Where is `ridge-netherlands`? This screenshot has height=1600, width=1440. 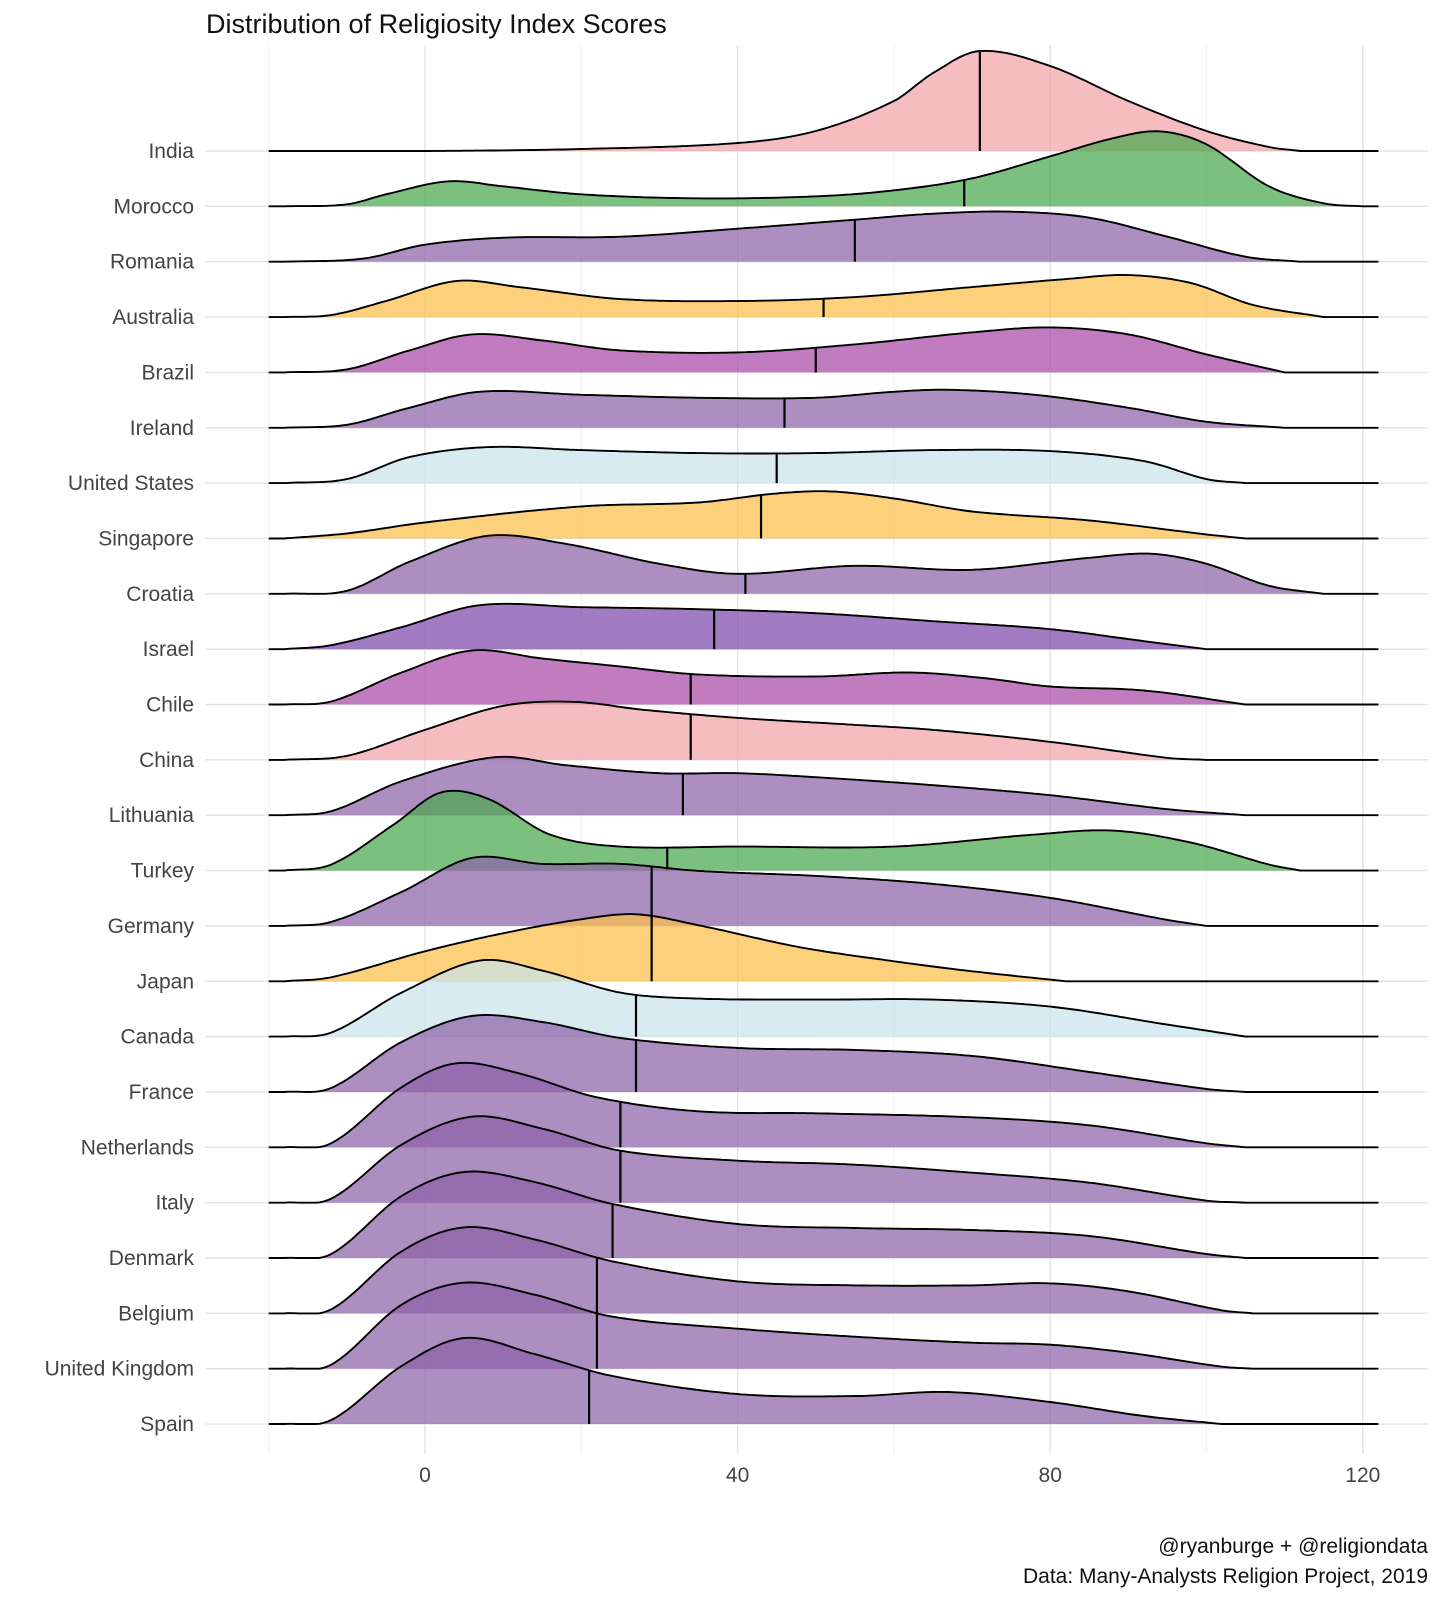
ridge-netherlands is located at coordinates (823, 1105).